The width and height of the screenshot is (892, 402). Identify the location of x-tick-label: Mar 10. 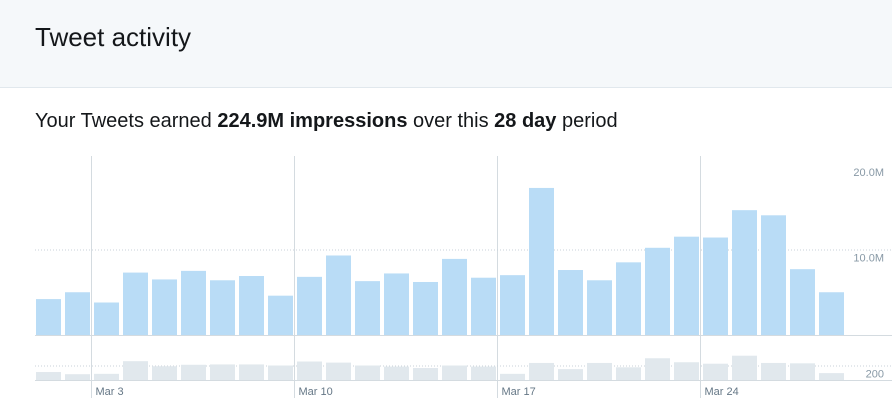
(316, 392).